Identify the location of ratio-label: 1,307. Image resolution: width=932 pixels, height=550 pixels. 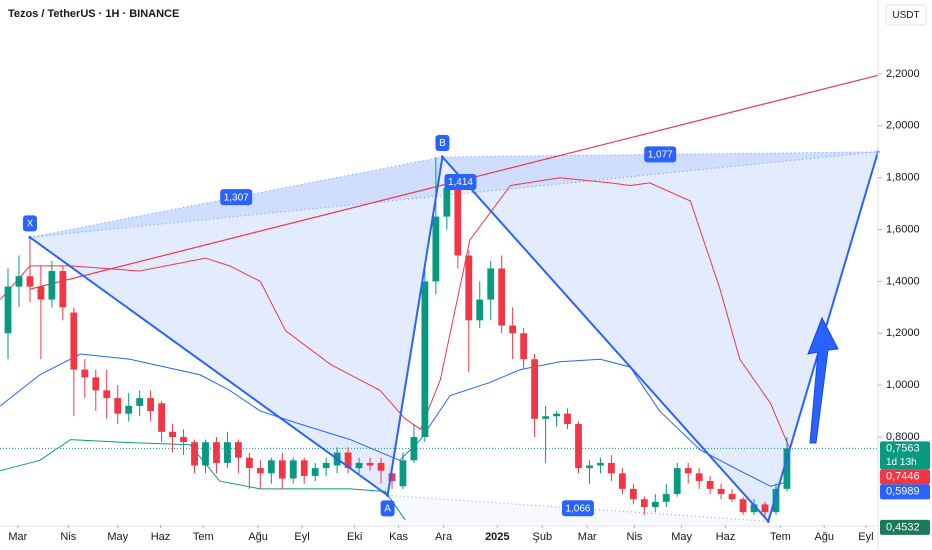
(236, 197).